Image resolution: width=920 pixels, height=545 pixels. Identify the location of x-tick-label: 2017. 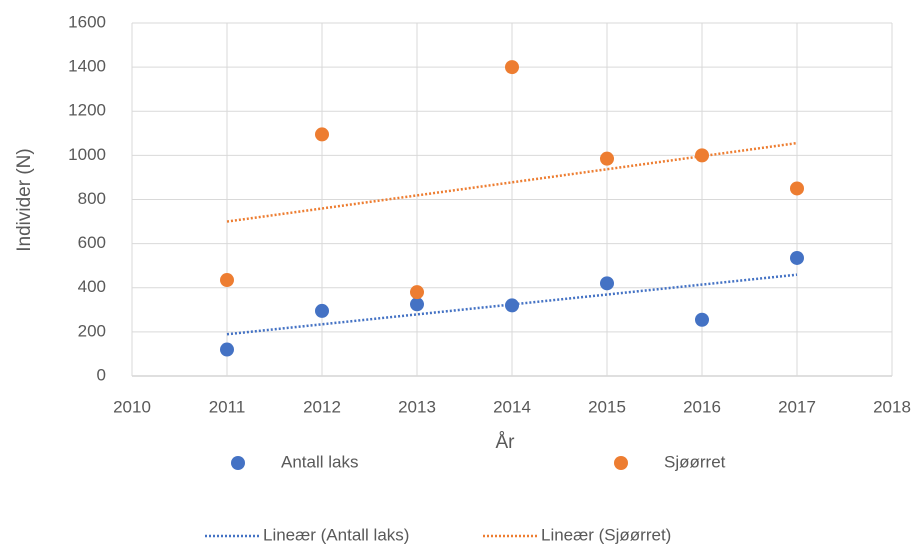
(797, 406).